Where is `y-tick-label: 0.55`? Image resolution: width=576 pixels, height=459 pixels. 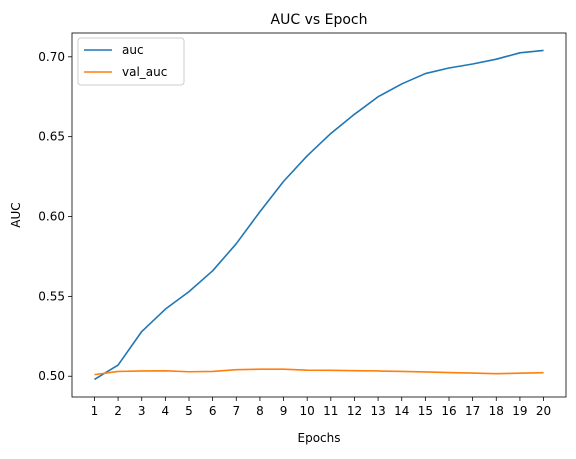 y-tick-label: 0.55 is located at coordinates (51, 296).